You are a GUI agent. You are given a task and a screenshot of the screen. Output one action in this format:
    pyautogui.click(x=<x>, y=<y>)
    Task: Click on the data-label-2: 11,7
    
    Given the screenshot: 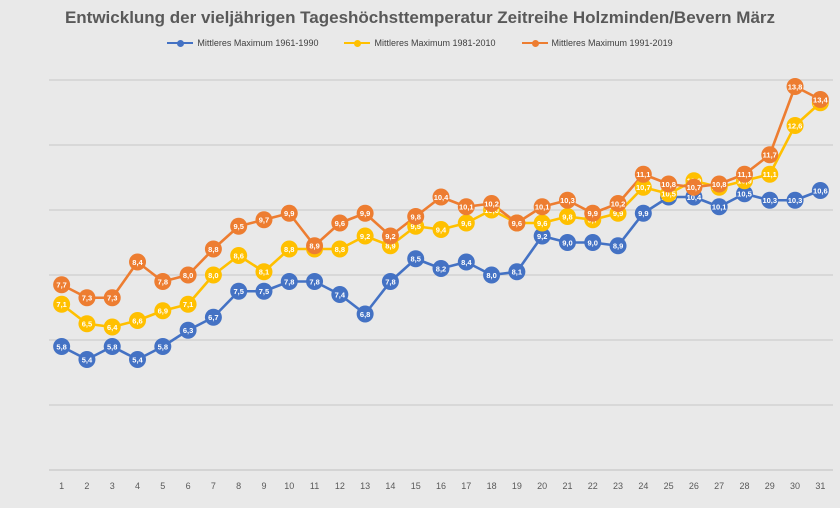 What is the action you would take?
    pyautogui.click(x=770, y=155)
    